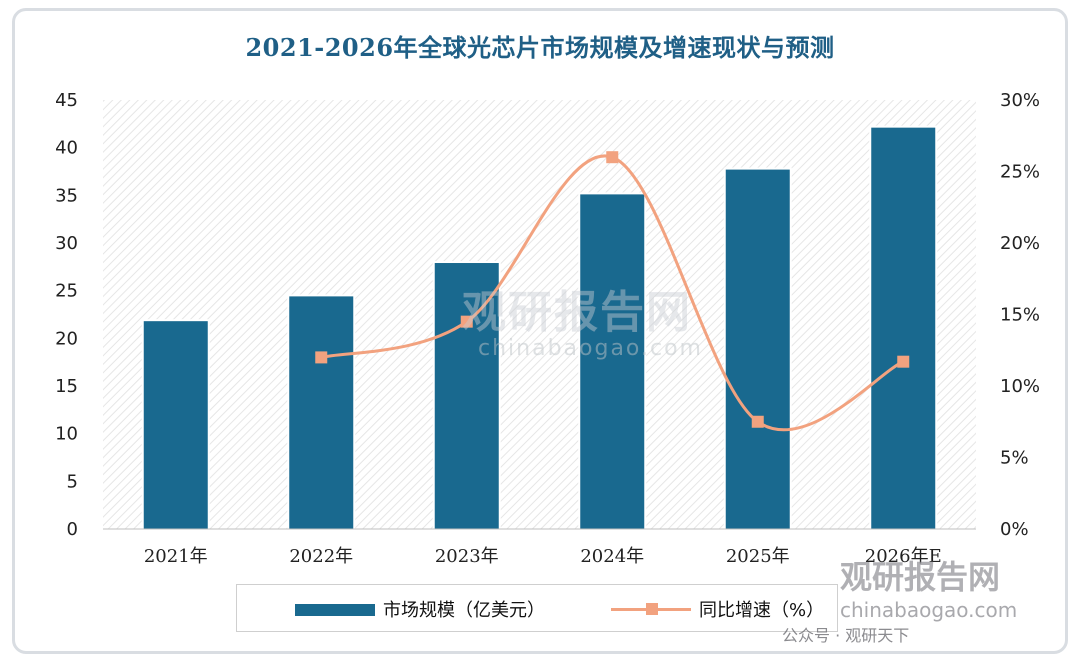 The width and height of the screenshot is (1080, 661). I want to click on y-left-tick-label: 40, so click(66, 148).